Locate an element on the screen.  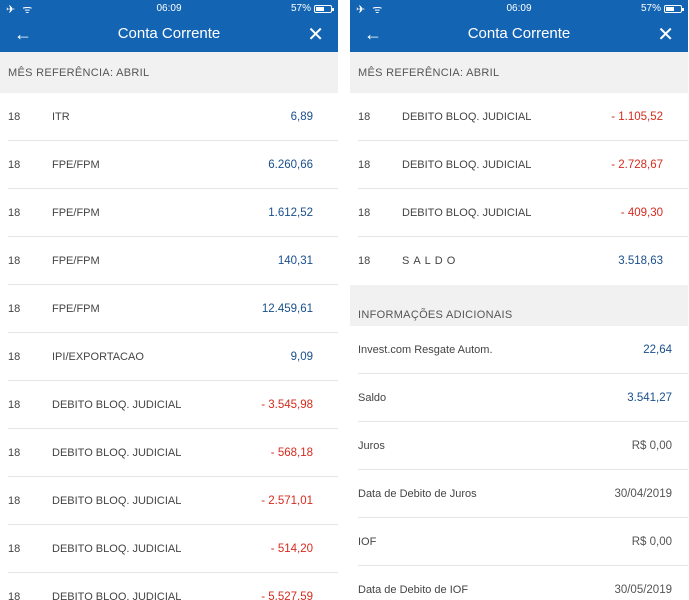
transaction-amount: 140,31 is located at coordinates (295, 260).